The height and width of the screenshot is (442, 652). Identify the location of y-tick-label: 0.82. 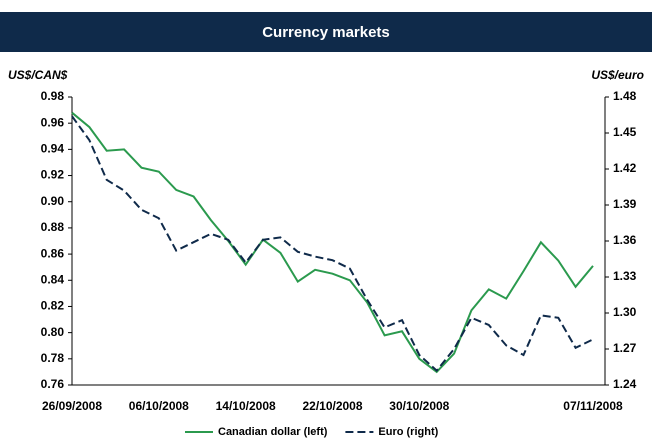
(53, 306).